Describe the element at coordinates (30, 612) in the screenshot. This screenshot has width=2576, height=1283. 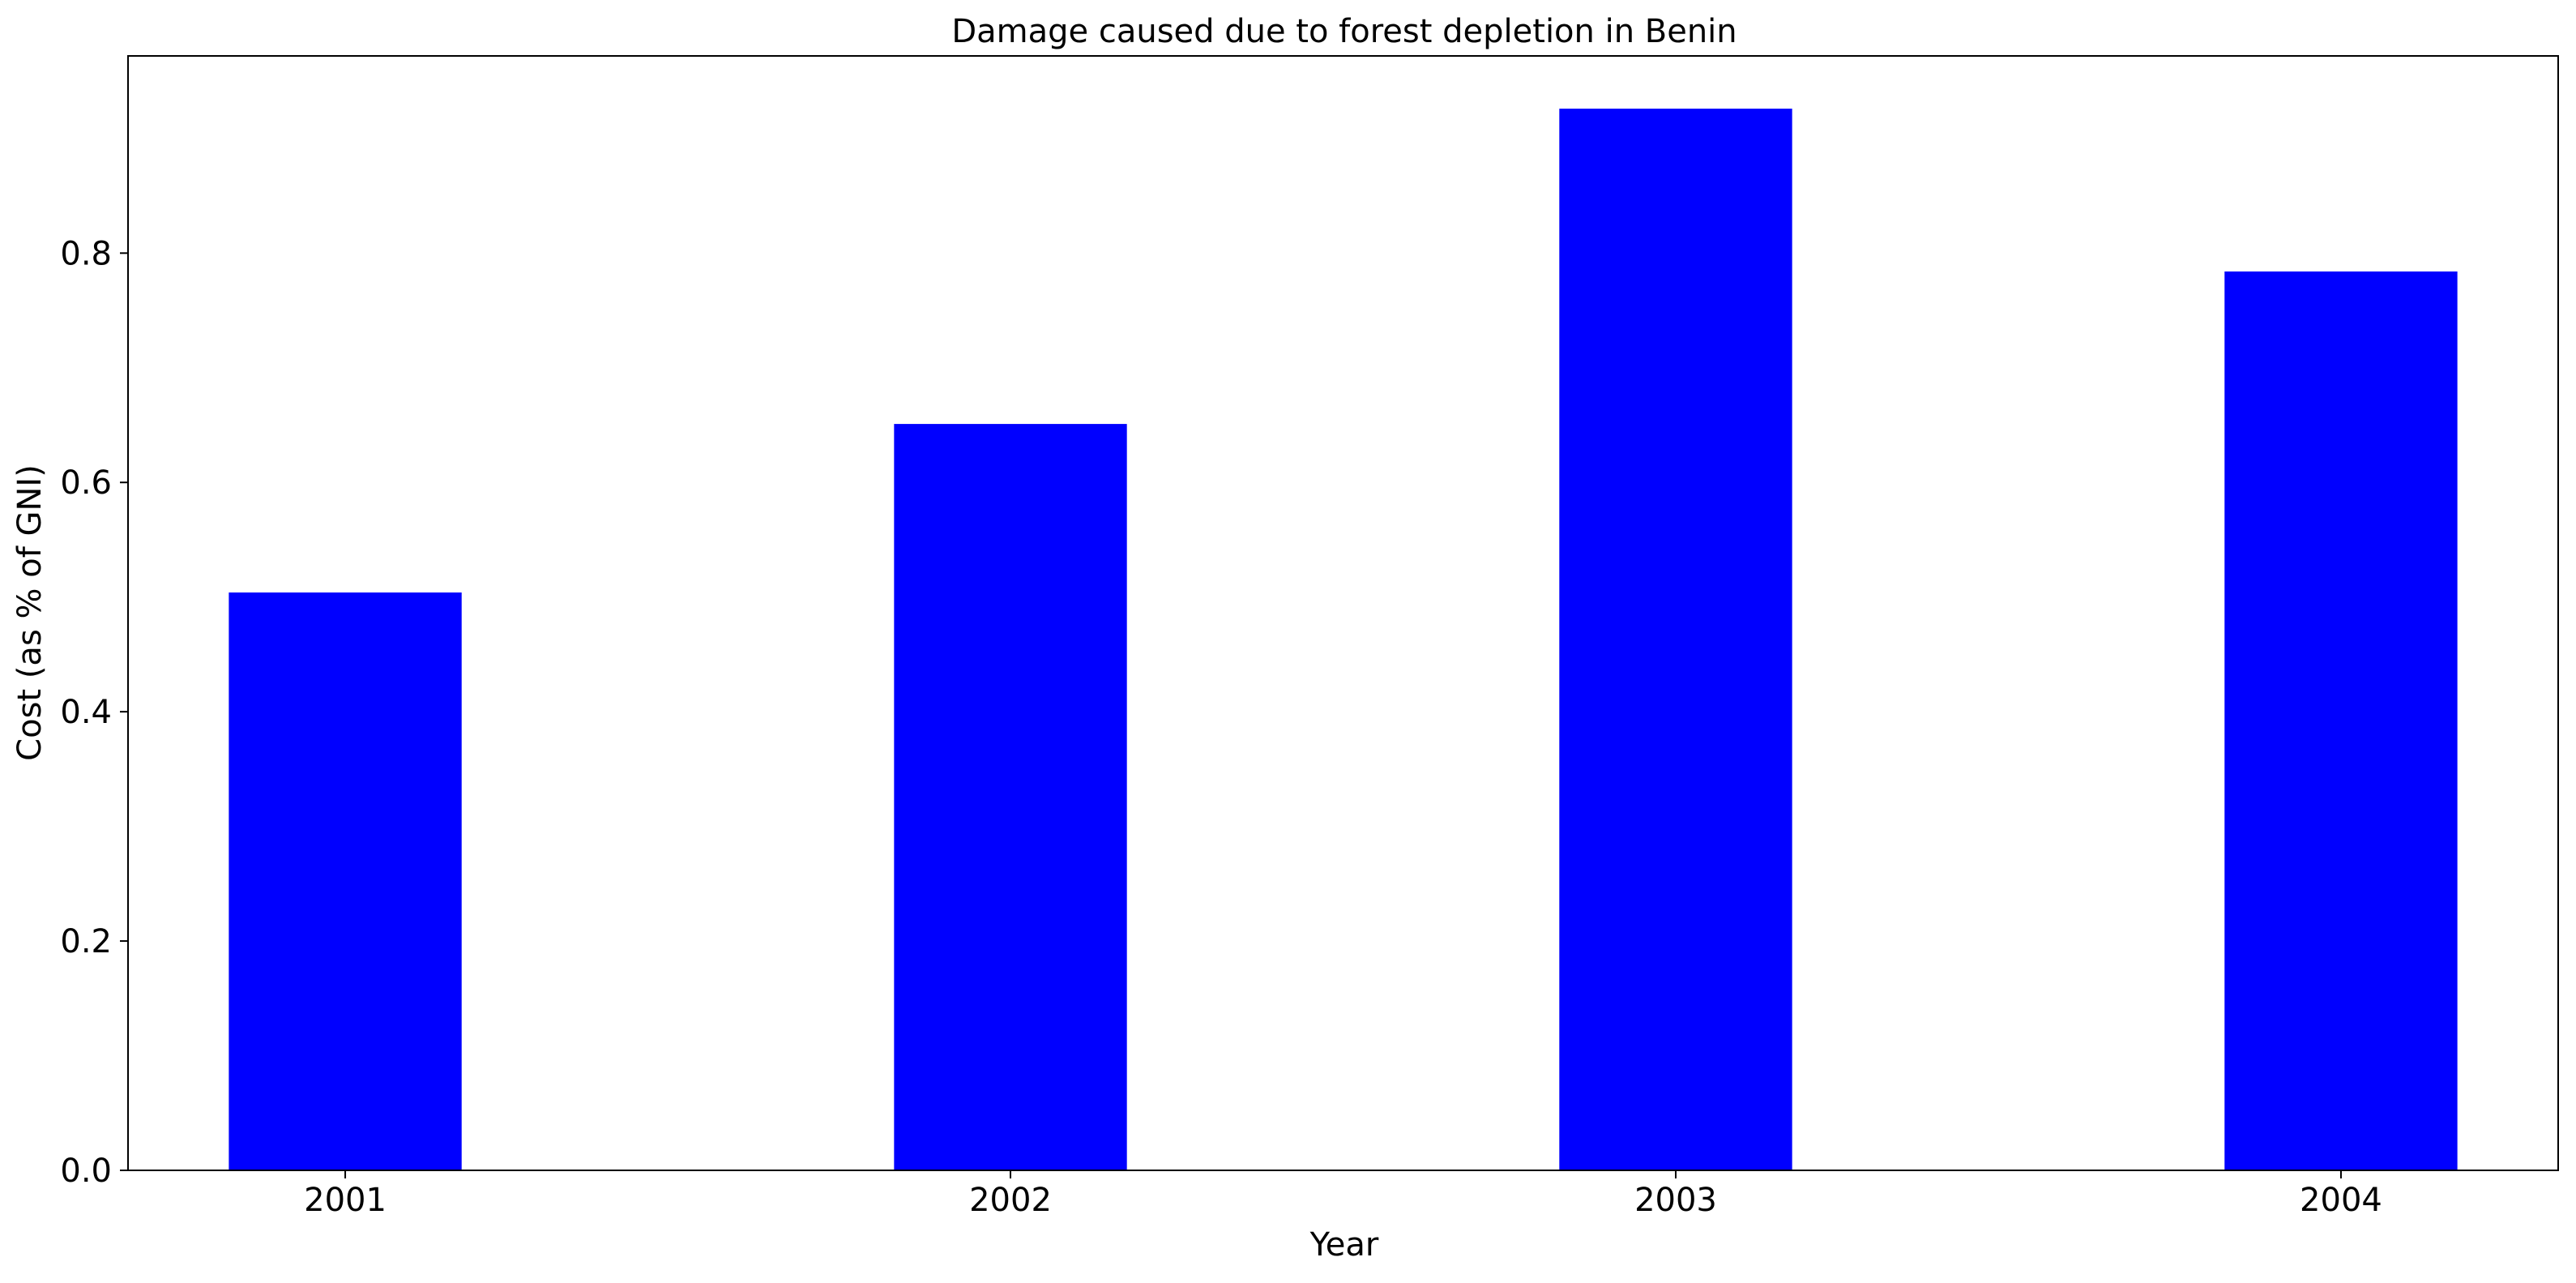
I see `y-axis-label: Cost (as % of GNI)` at that location.